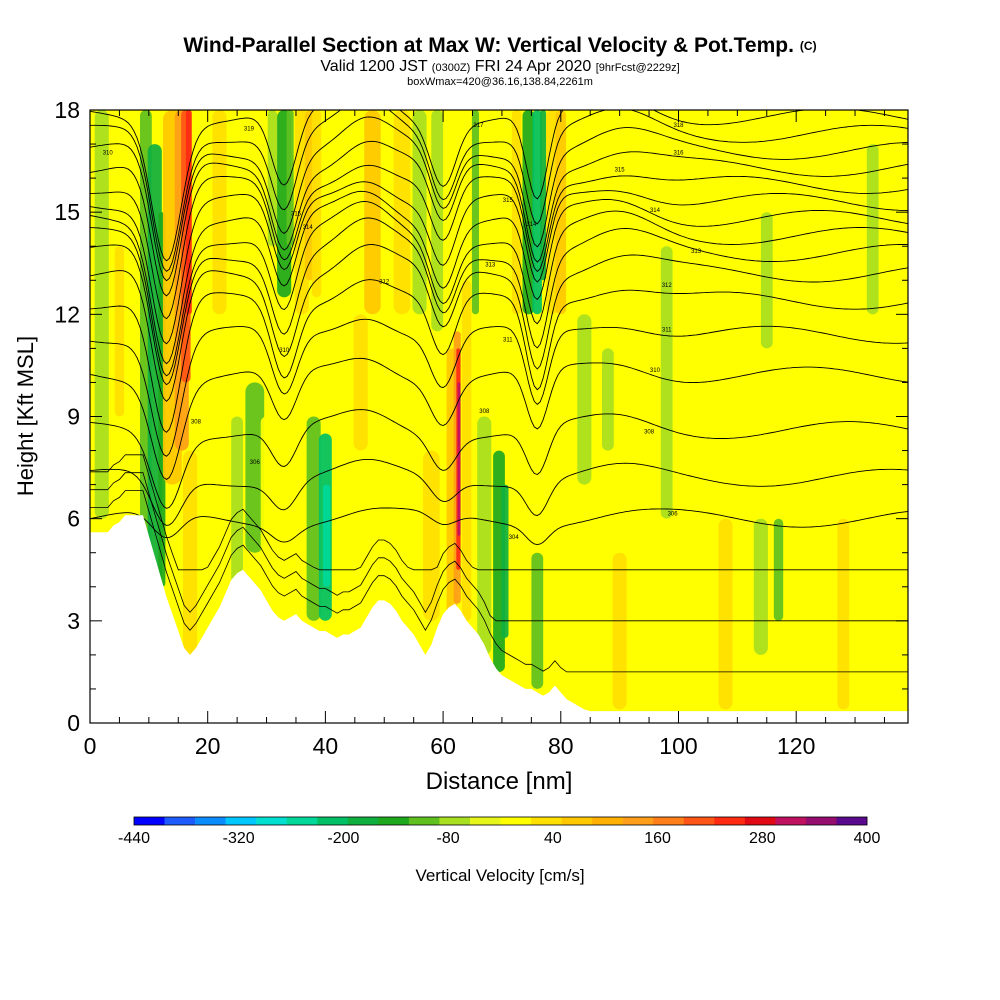 Image resolution: width=1000 pixels, height=1000 pixels. Describe the element at coordinates (374, 66) in the screenshot. I see `valid-time: Valid 1200 JST` at that location.